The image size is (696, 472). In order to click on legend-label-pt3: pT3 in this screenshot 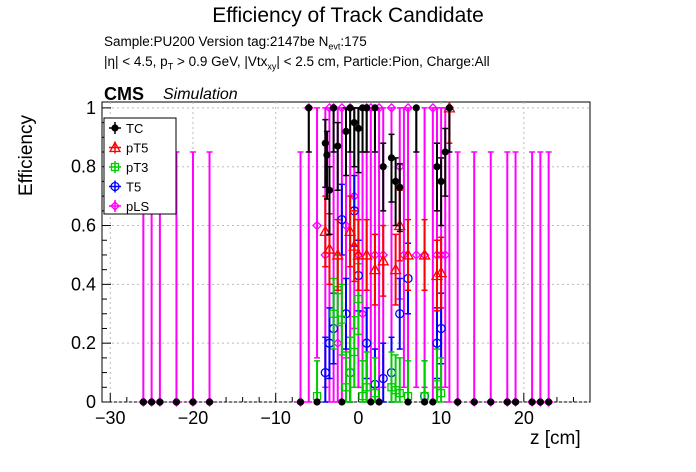, I will do `click(137, 167)`.